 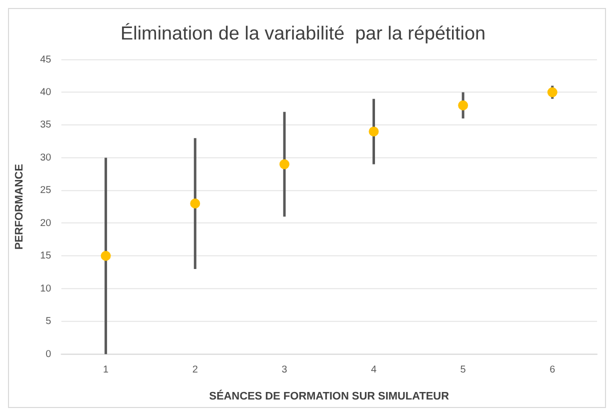 What do you see at coordinates (373, 370) in the screenshot?
I see `x-tick-label: 4` at bounding box center [373, 370].